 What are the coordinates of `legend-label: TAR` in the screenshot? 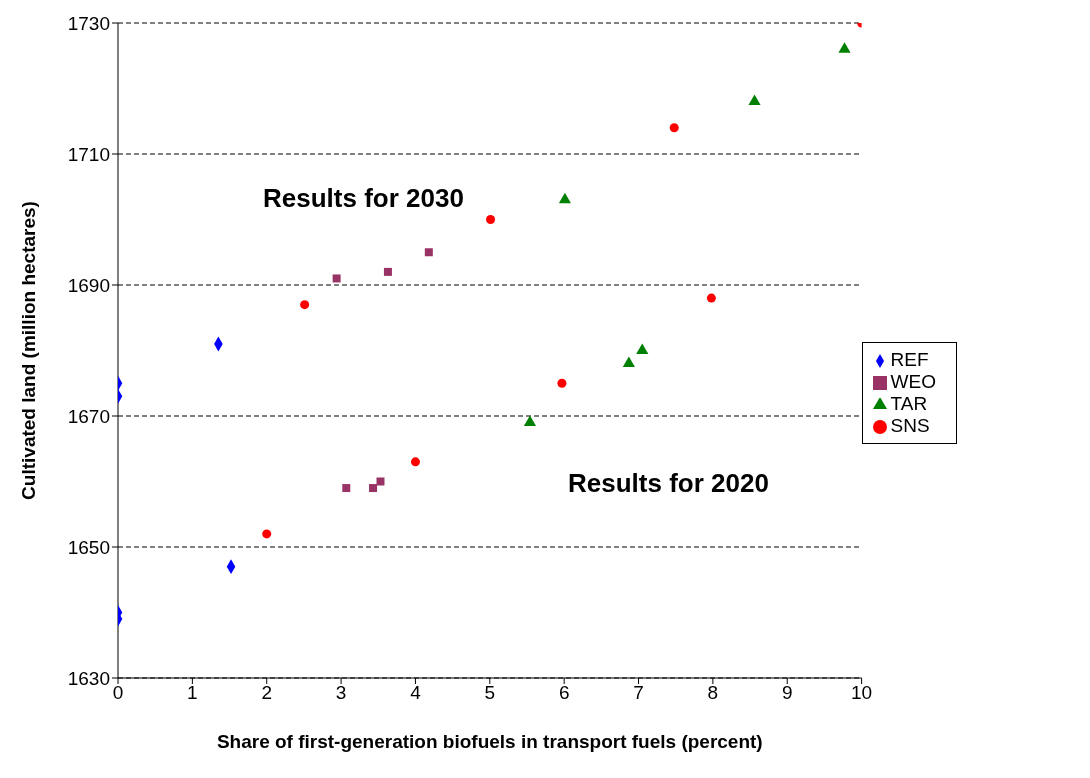 It's located at (909, 403).